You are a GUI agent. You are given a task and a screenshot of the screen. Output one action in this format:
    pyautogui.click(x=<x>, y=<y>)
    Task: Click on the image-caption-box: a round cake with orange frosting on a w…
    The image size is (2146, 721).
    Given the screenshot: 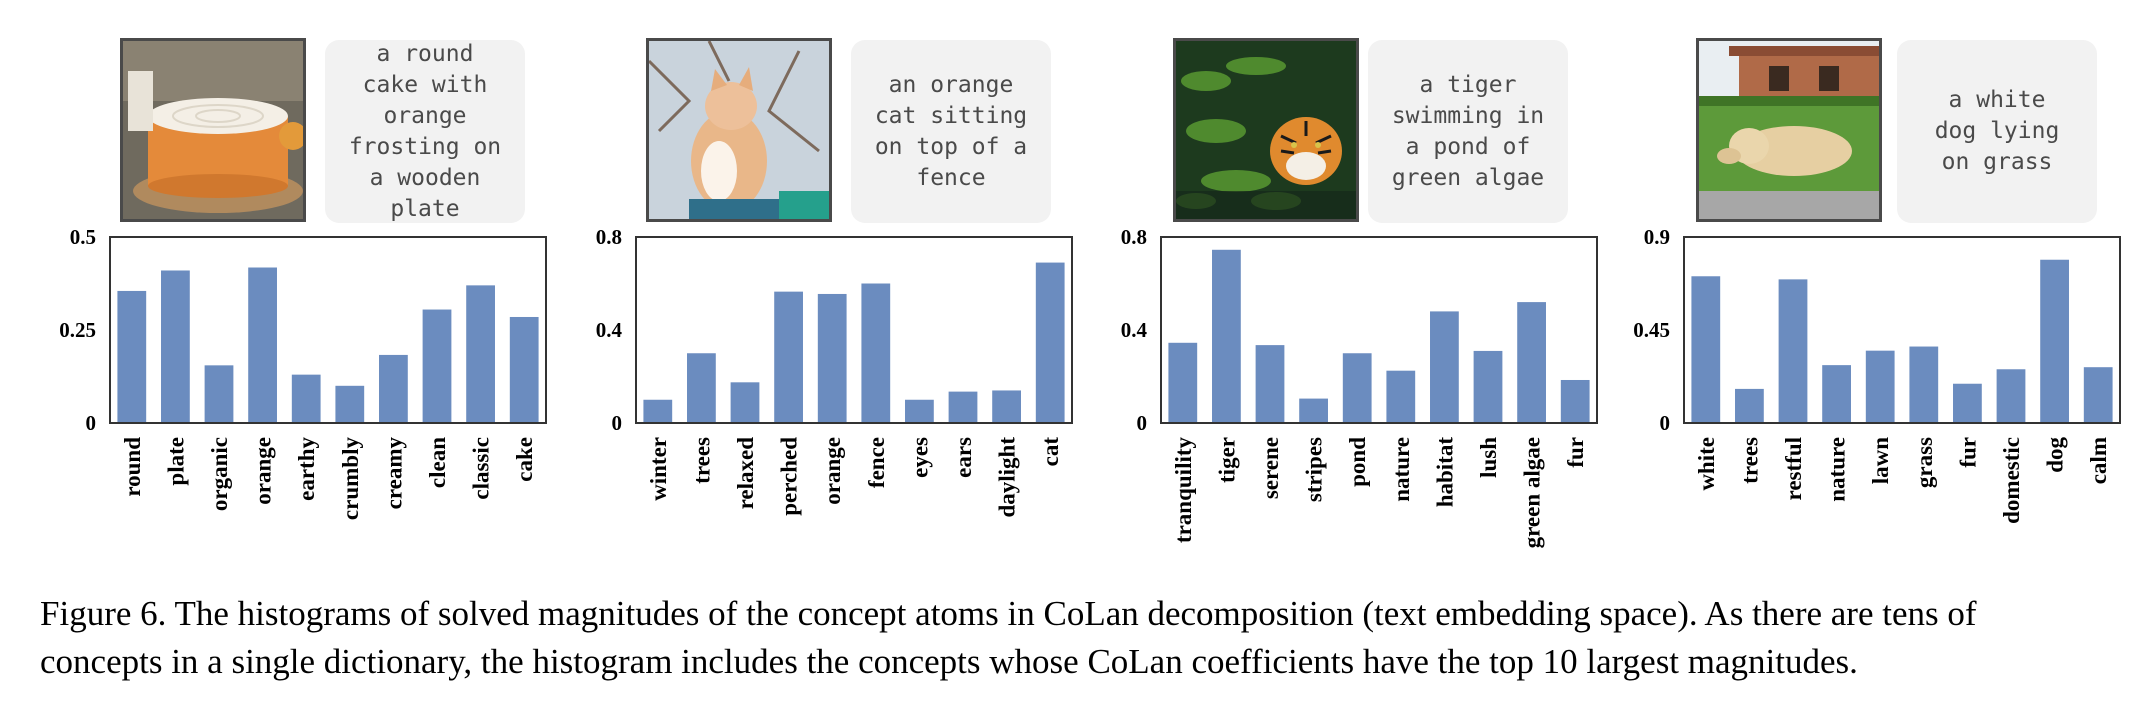 What is the action you would take?
    pyautogui.click(x=425, y=131)
    